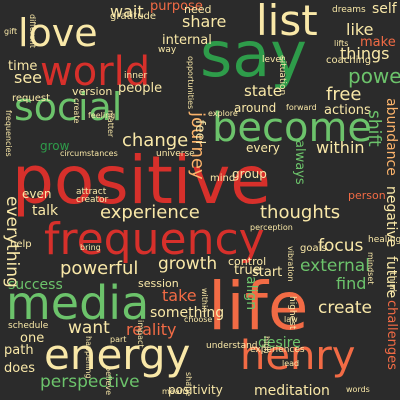 The image size is (400, 400). What do you see at coordinates (88, 357) in the screenshot?
I see `word-happening: happening` at bounding box center [88, 357].